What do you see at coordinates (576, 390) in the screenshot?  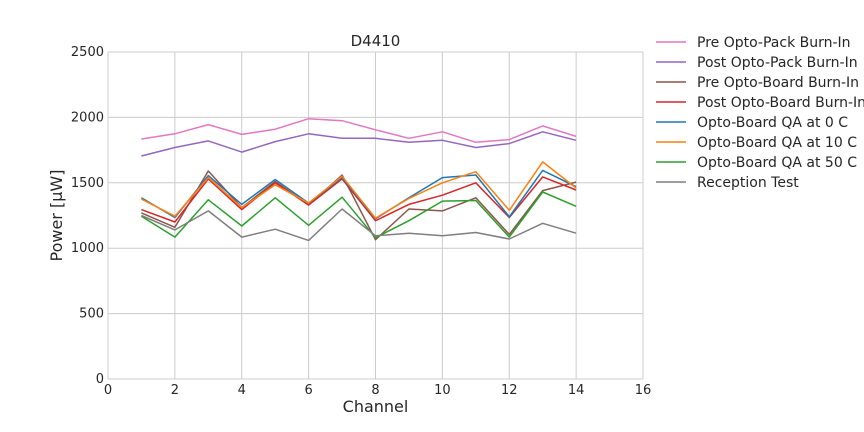 I see `x-tick-label: 14` at bounding box center [576, 390].